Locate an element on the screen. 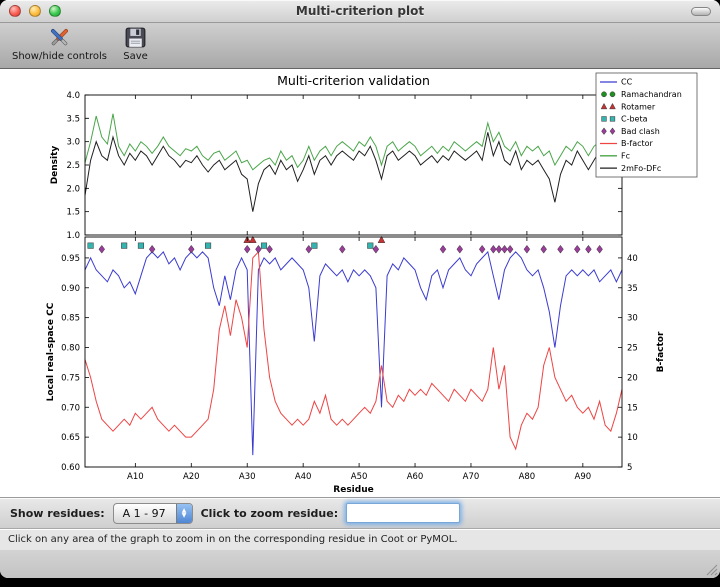 The image size is (720, 587). svg-text: A10 is located at coordinates (135, 477).